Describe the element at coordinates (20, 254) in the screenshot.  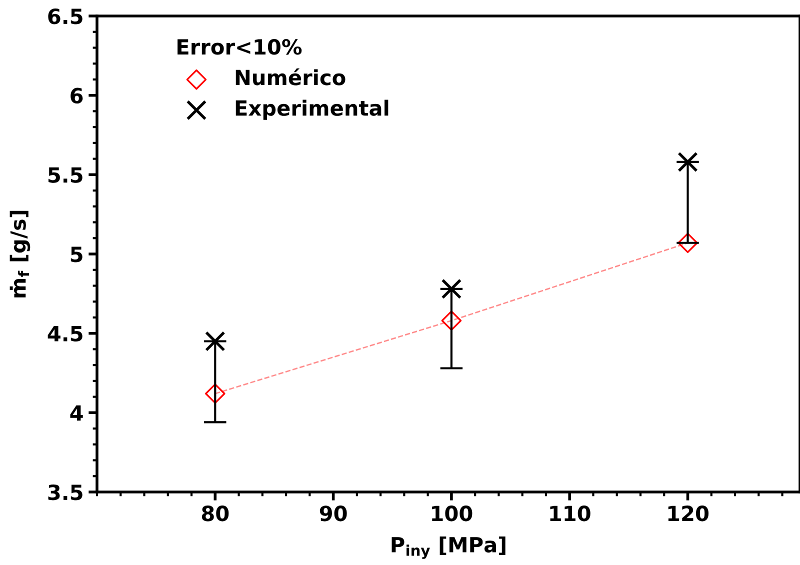
I see `y-axis-title: ṁ$_{f}$ [g/s]` at that location.